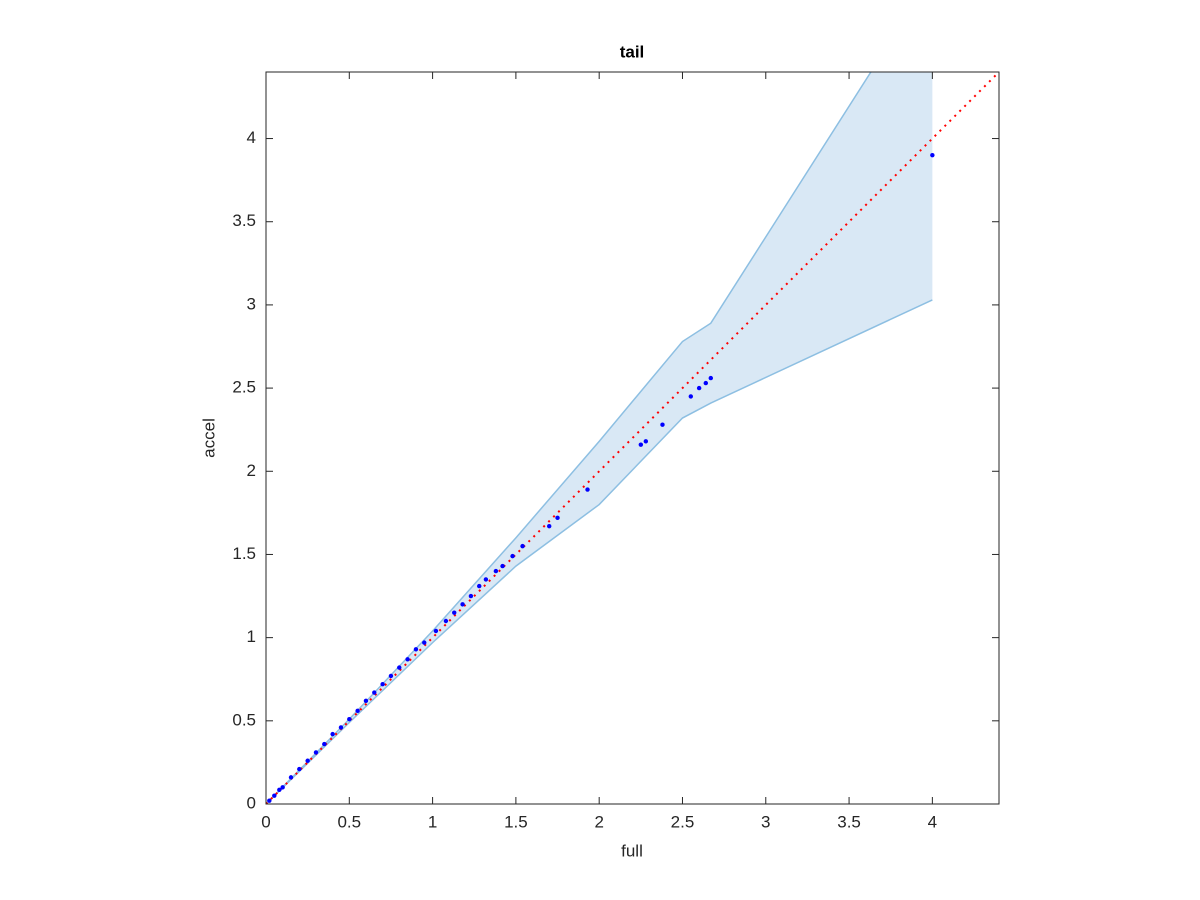  Describe the element at coordinates (349, 821) in the screenshot. I see `x-tick-label: 0.5` at that location.